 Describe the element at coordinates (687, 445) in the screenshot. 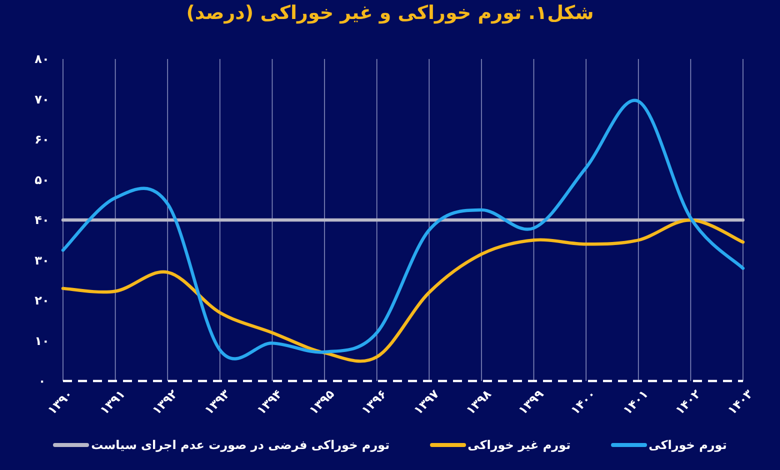

I see `legend-label: تورم خوراکی` at that location.